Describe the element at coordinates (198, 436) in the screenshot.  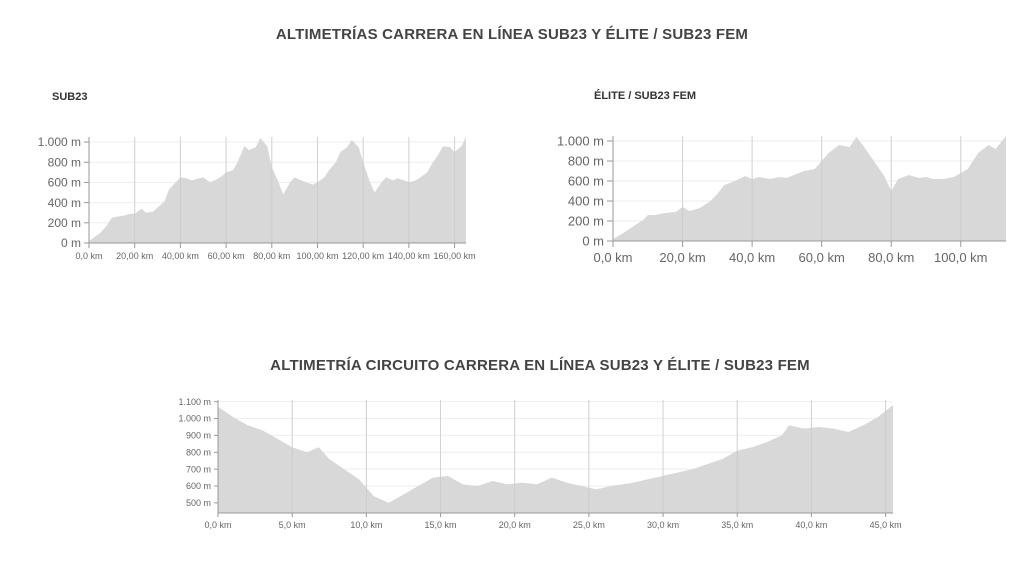
I see `y-tick-label: 900 m` at that location.